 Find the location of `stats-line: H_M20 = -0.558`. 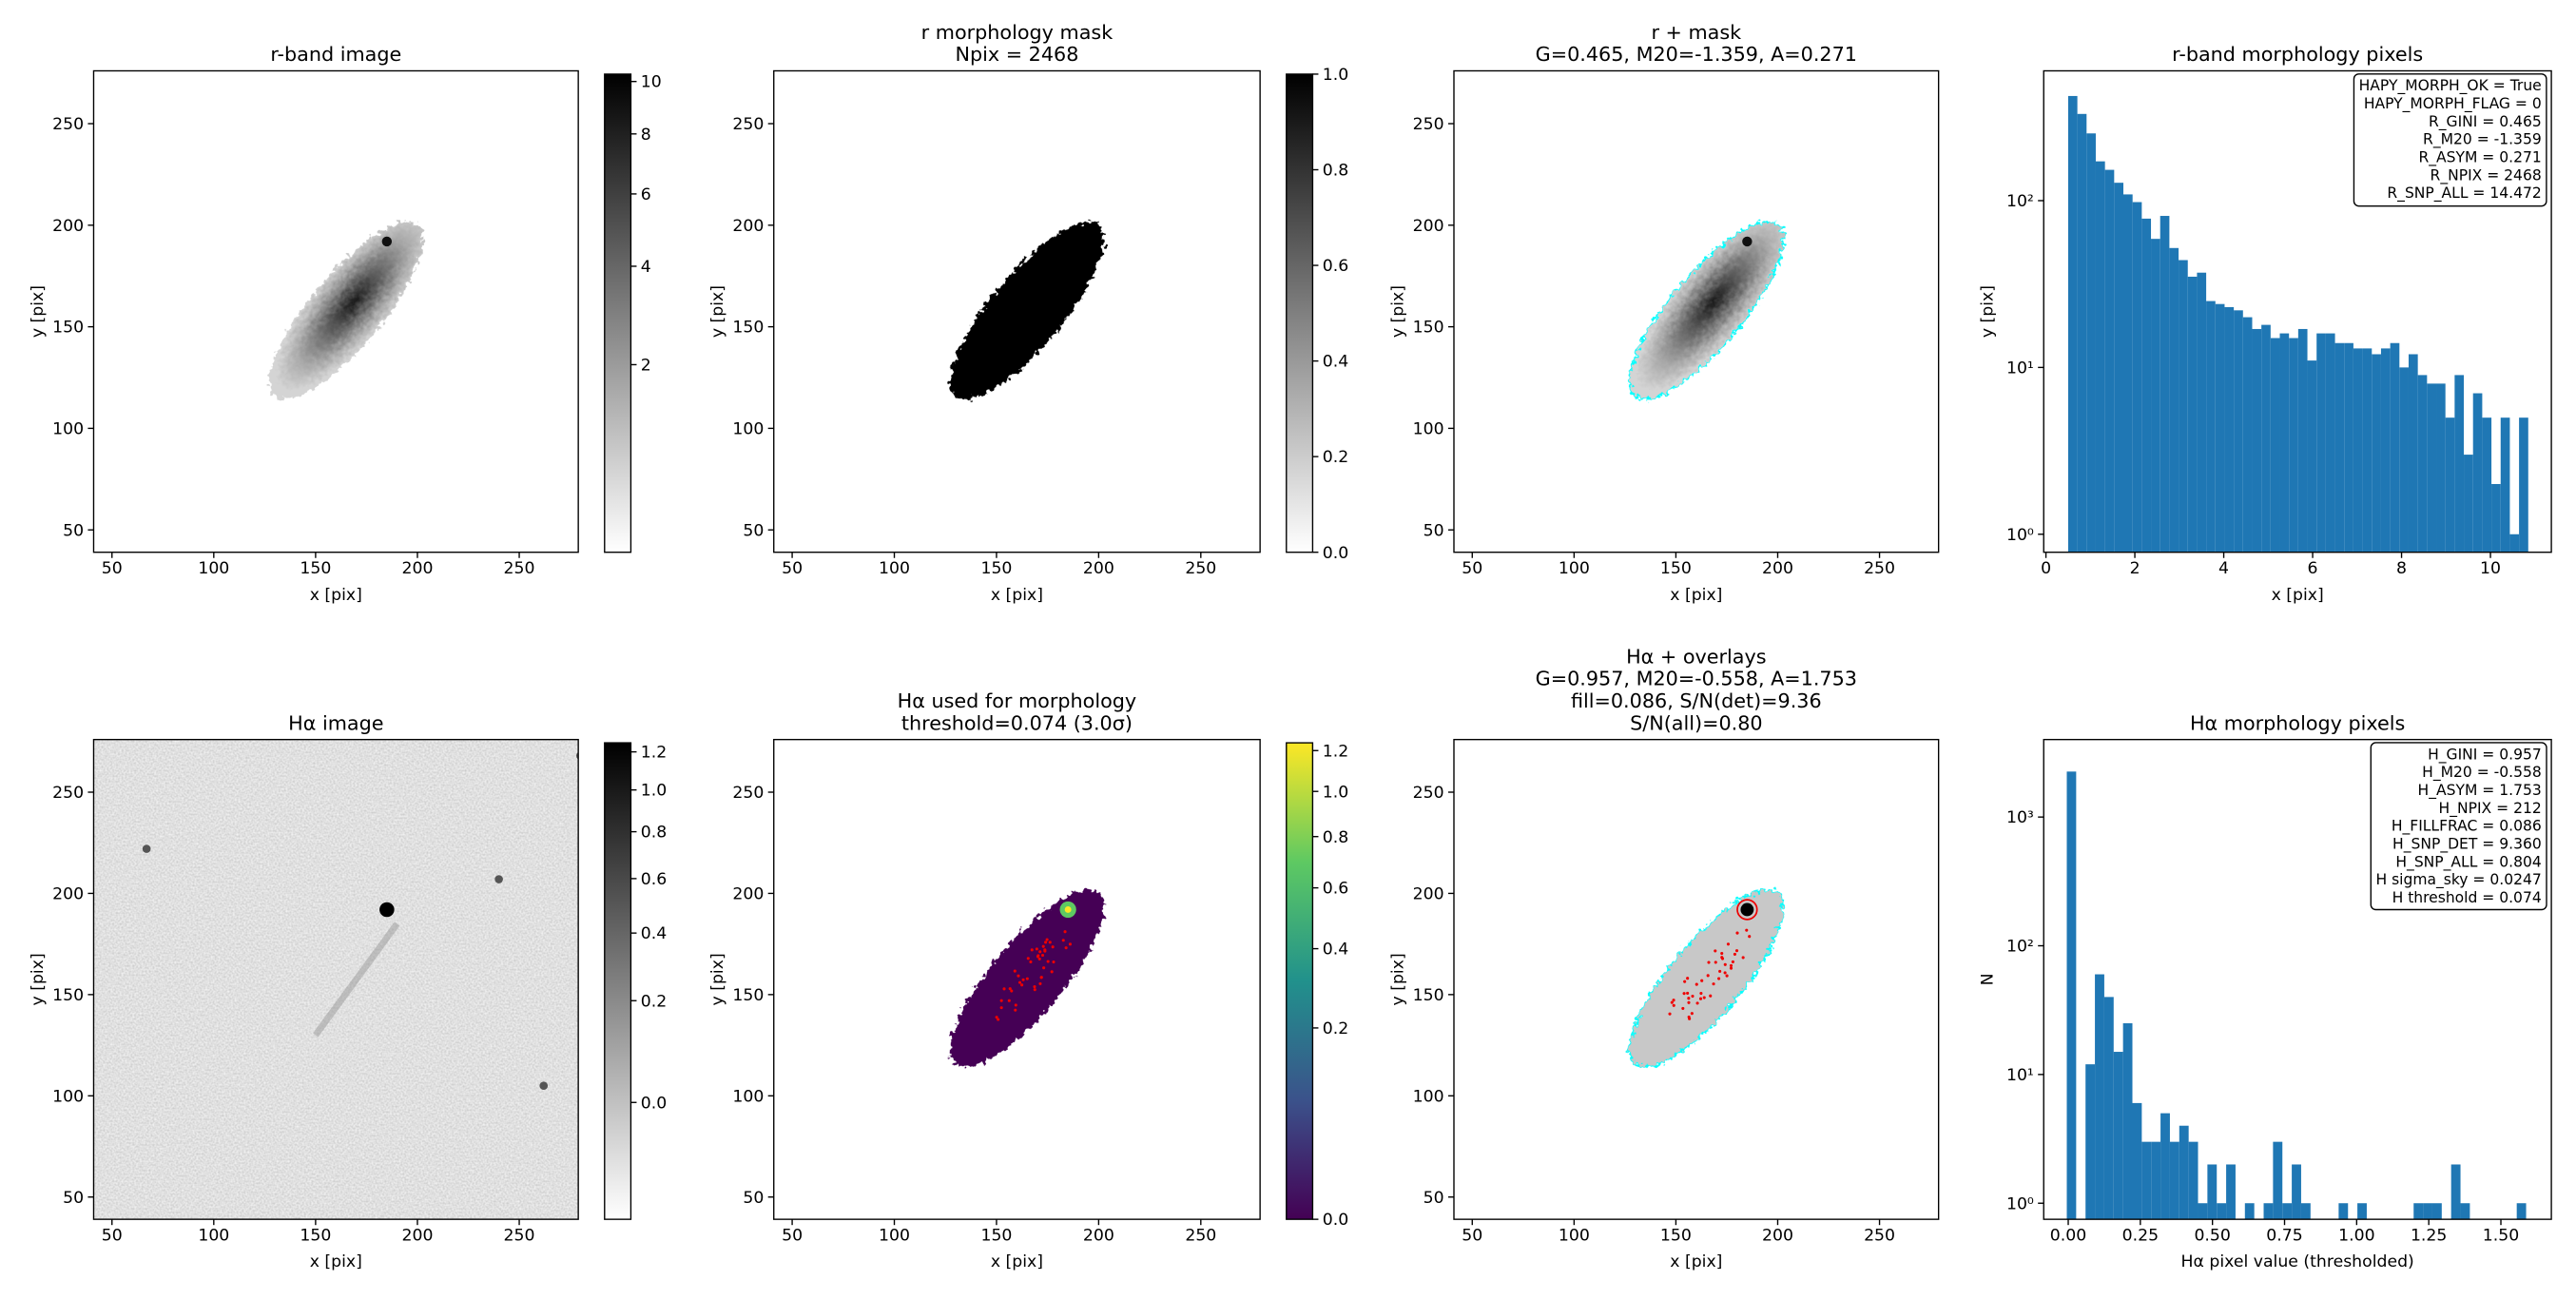

stats-line: H_M20 = -0.558 is located at coordinates (2482, 773).